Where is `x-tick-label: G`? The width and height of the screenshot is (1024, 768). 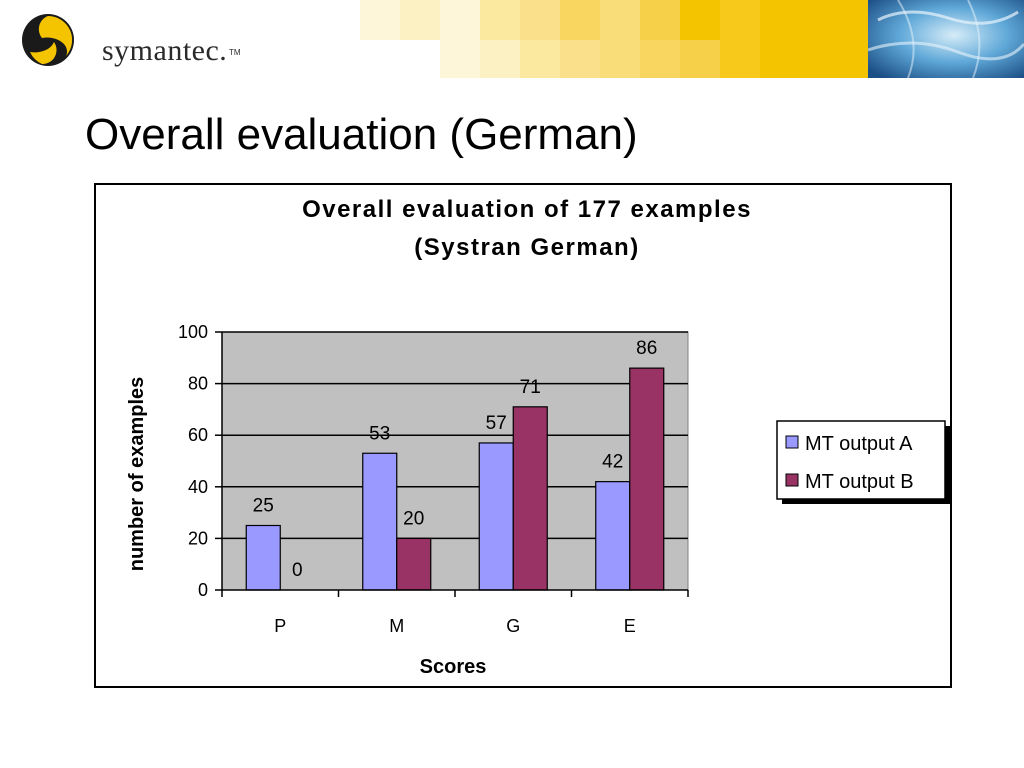
x-tick-label: G is located at coordinates (513, 626).